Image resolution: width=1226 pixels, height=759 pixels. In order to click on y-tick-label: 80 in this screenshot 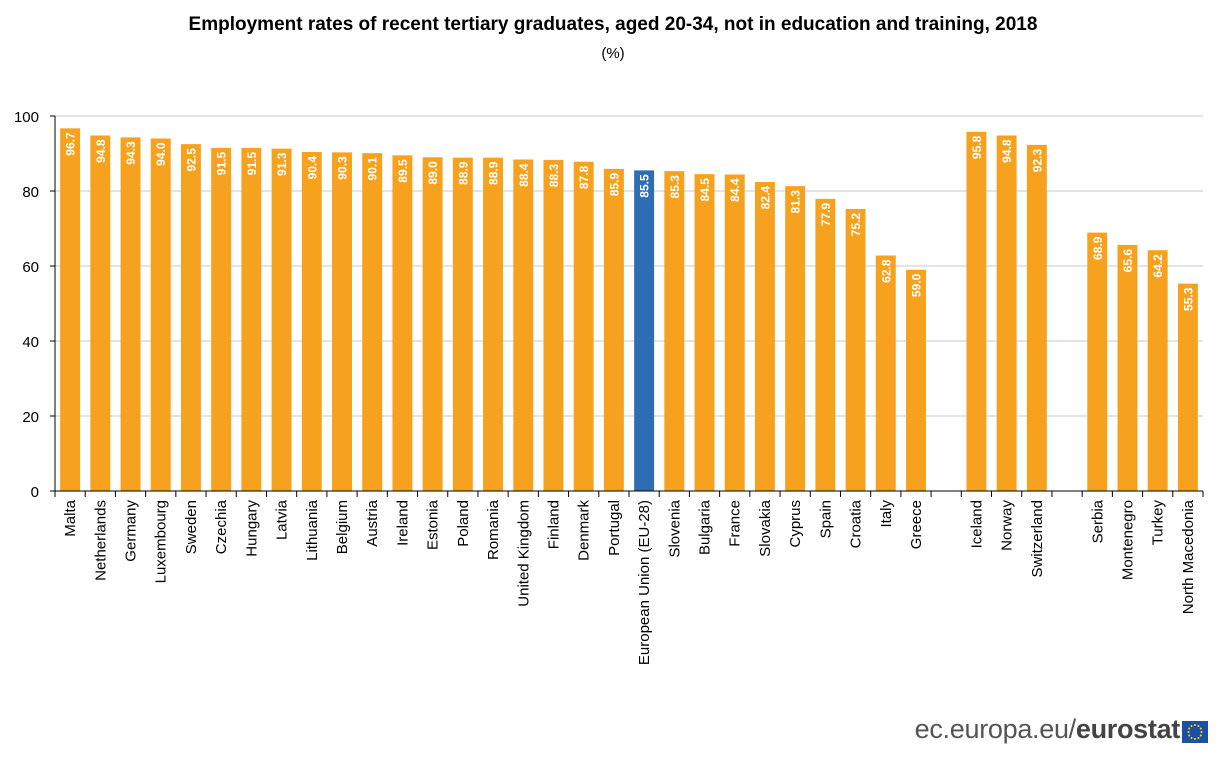, I will do `click(30, 192)`.